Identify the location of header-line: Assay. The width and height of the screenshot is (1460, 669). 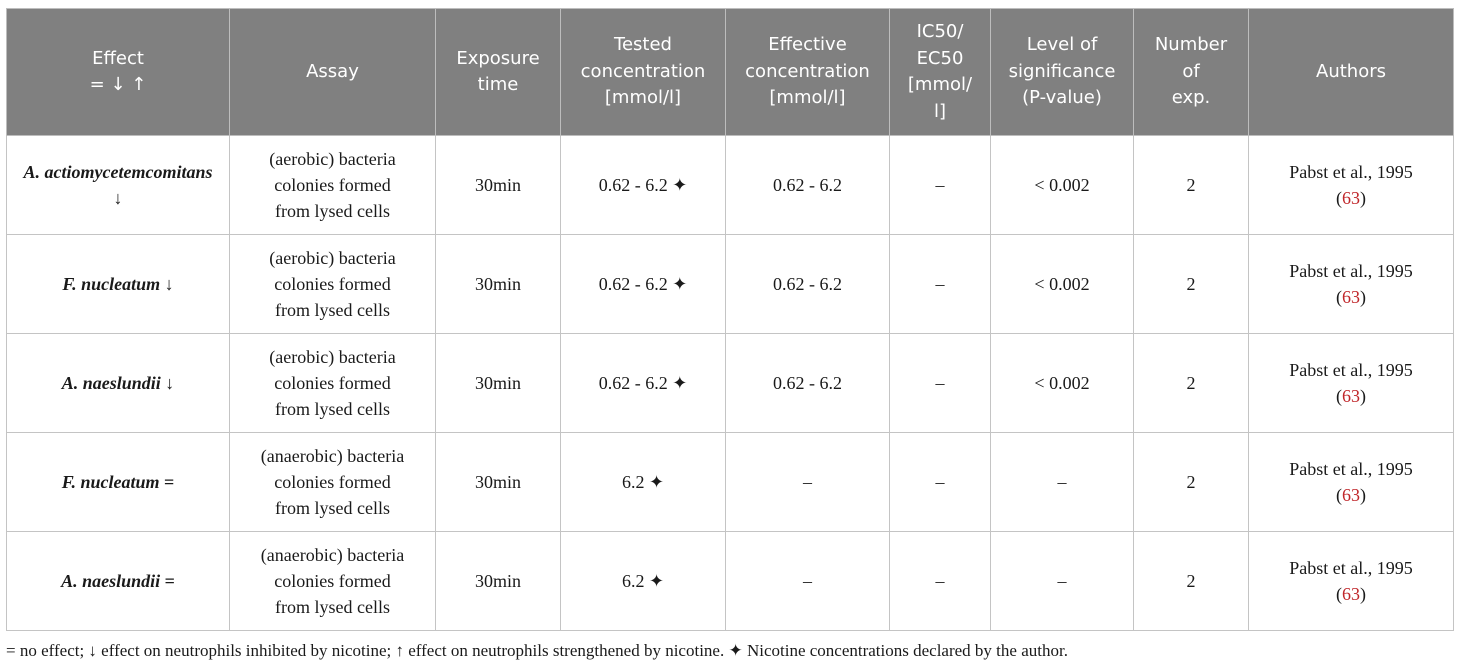
(332, 71).